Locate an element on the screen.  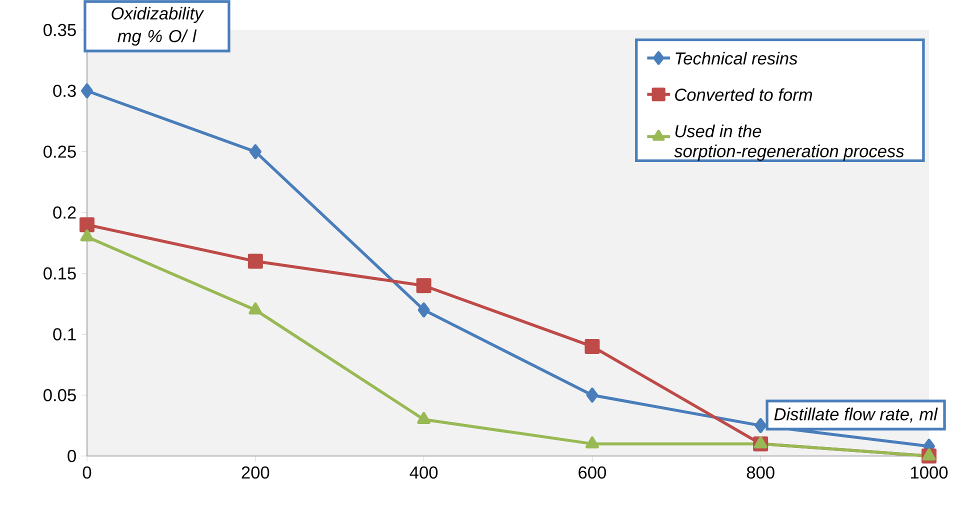
y-axis-title: Oxidizability mg % O/ l is located at coordinates (158, 26).